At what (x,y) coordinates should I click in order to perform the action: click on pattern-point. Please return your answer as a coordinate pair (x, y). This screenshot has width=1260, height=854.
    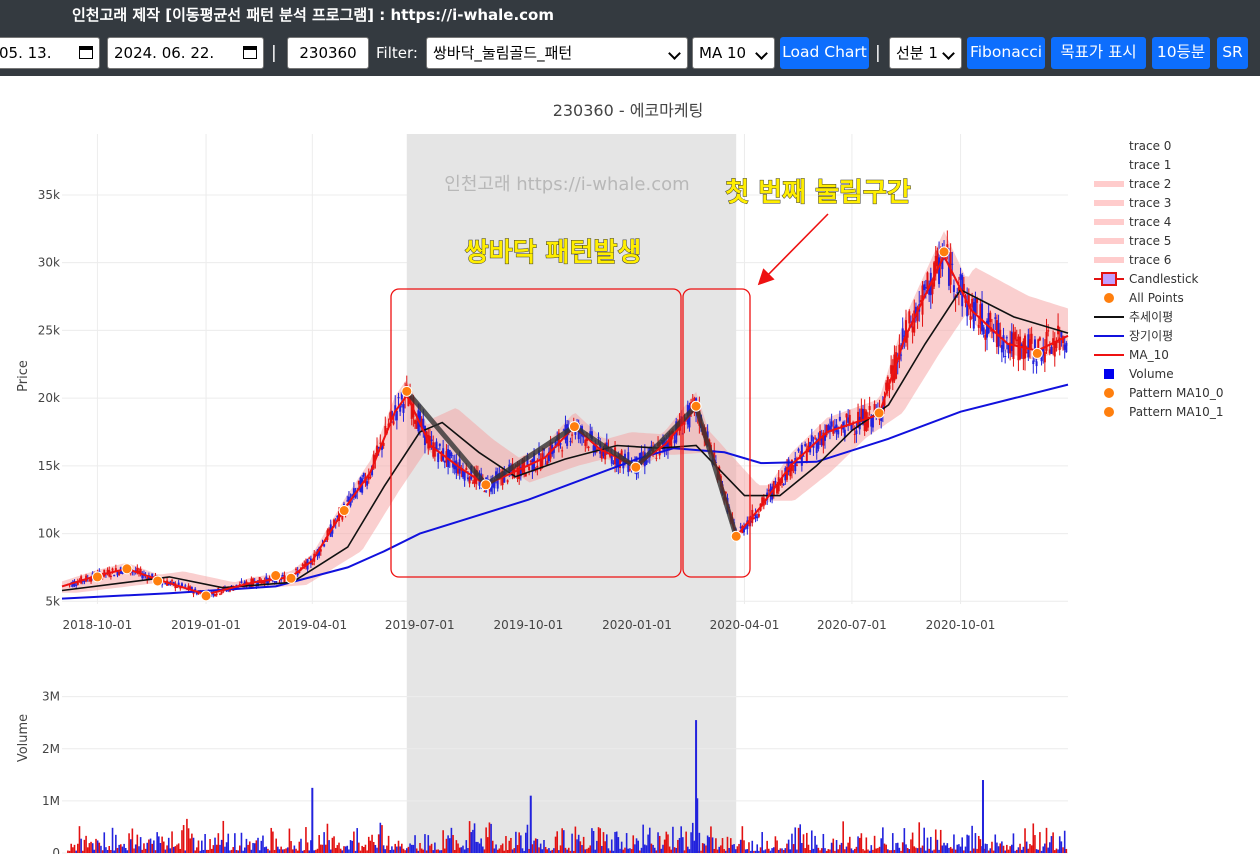
    Looking at the image, I should click on (636, 467).